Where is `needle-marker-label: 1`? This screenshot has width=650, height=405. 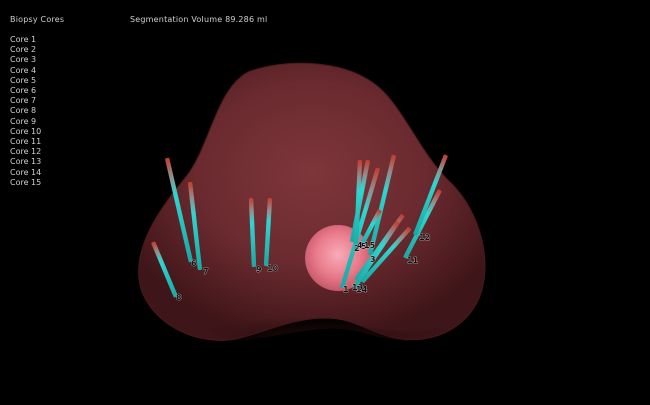 needle-marker-label: 1 is located at coordinates (346, 289).